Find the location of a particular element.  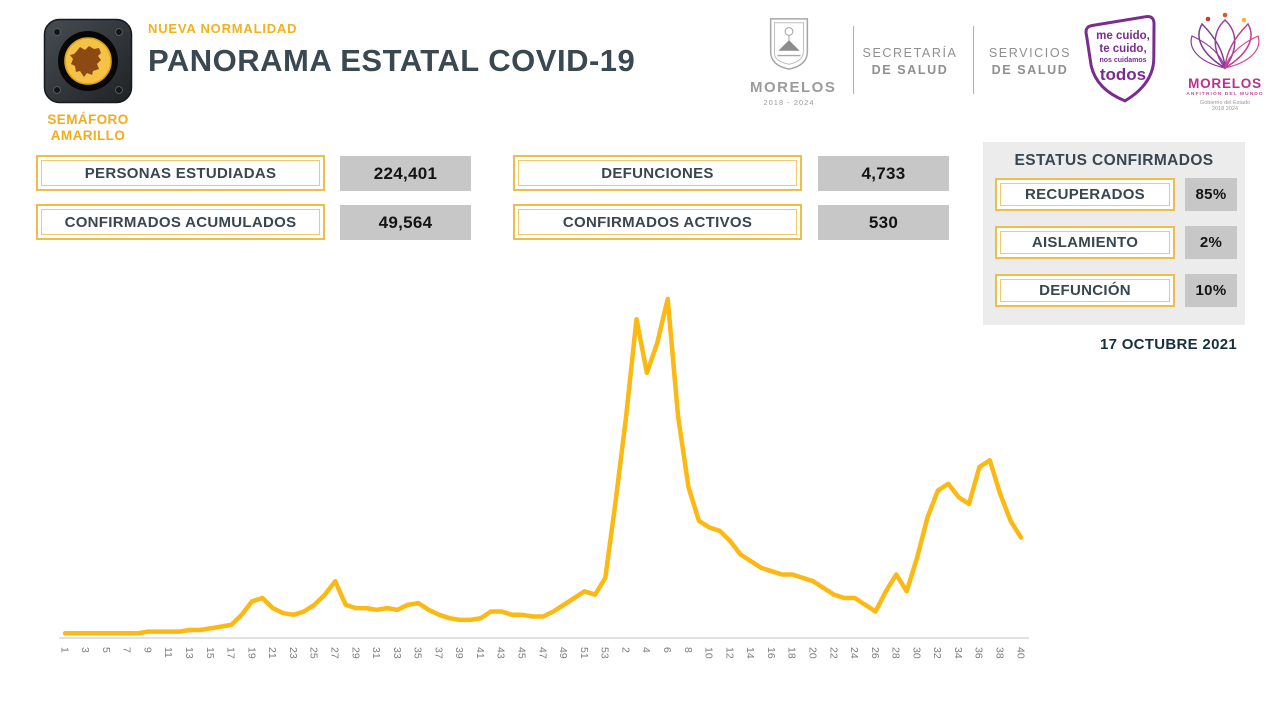

me-cuido-line4: todos is located at coordinates (1123, 74).